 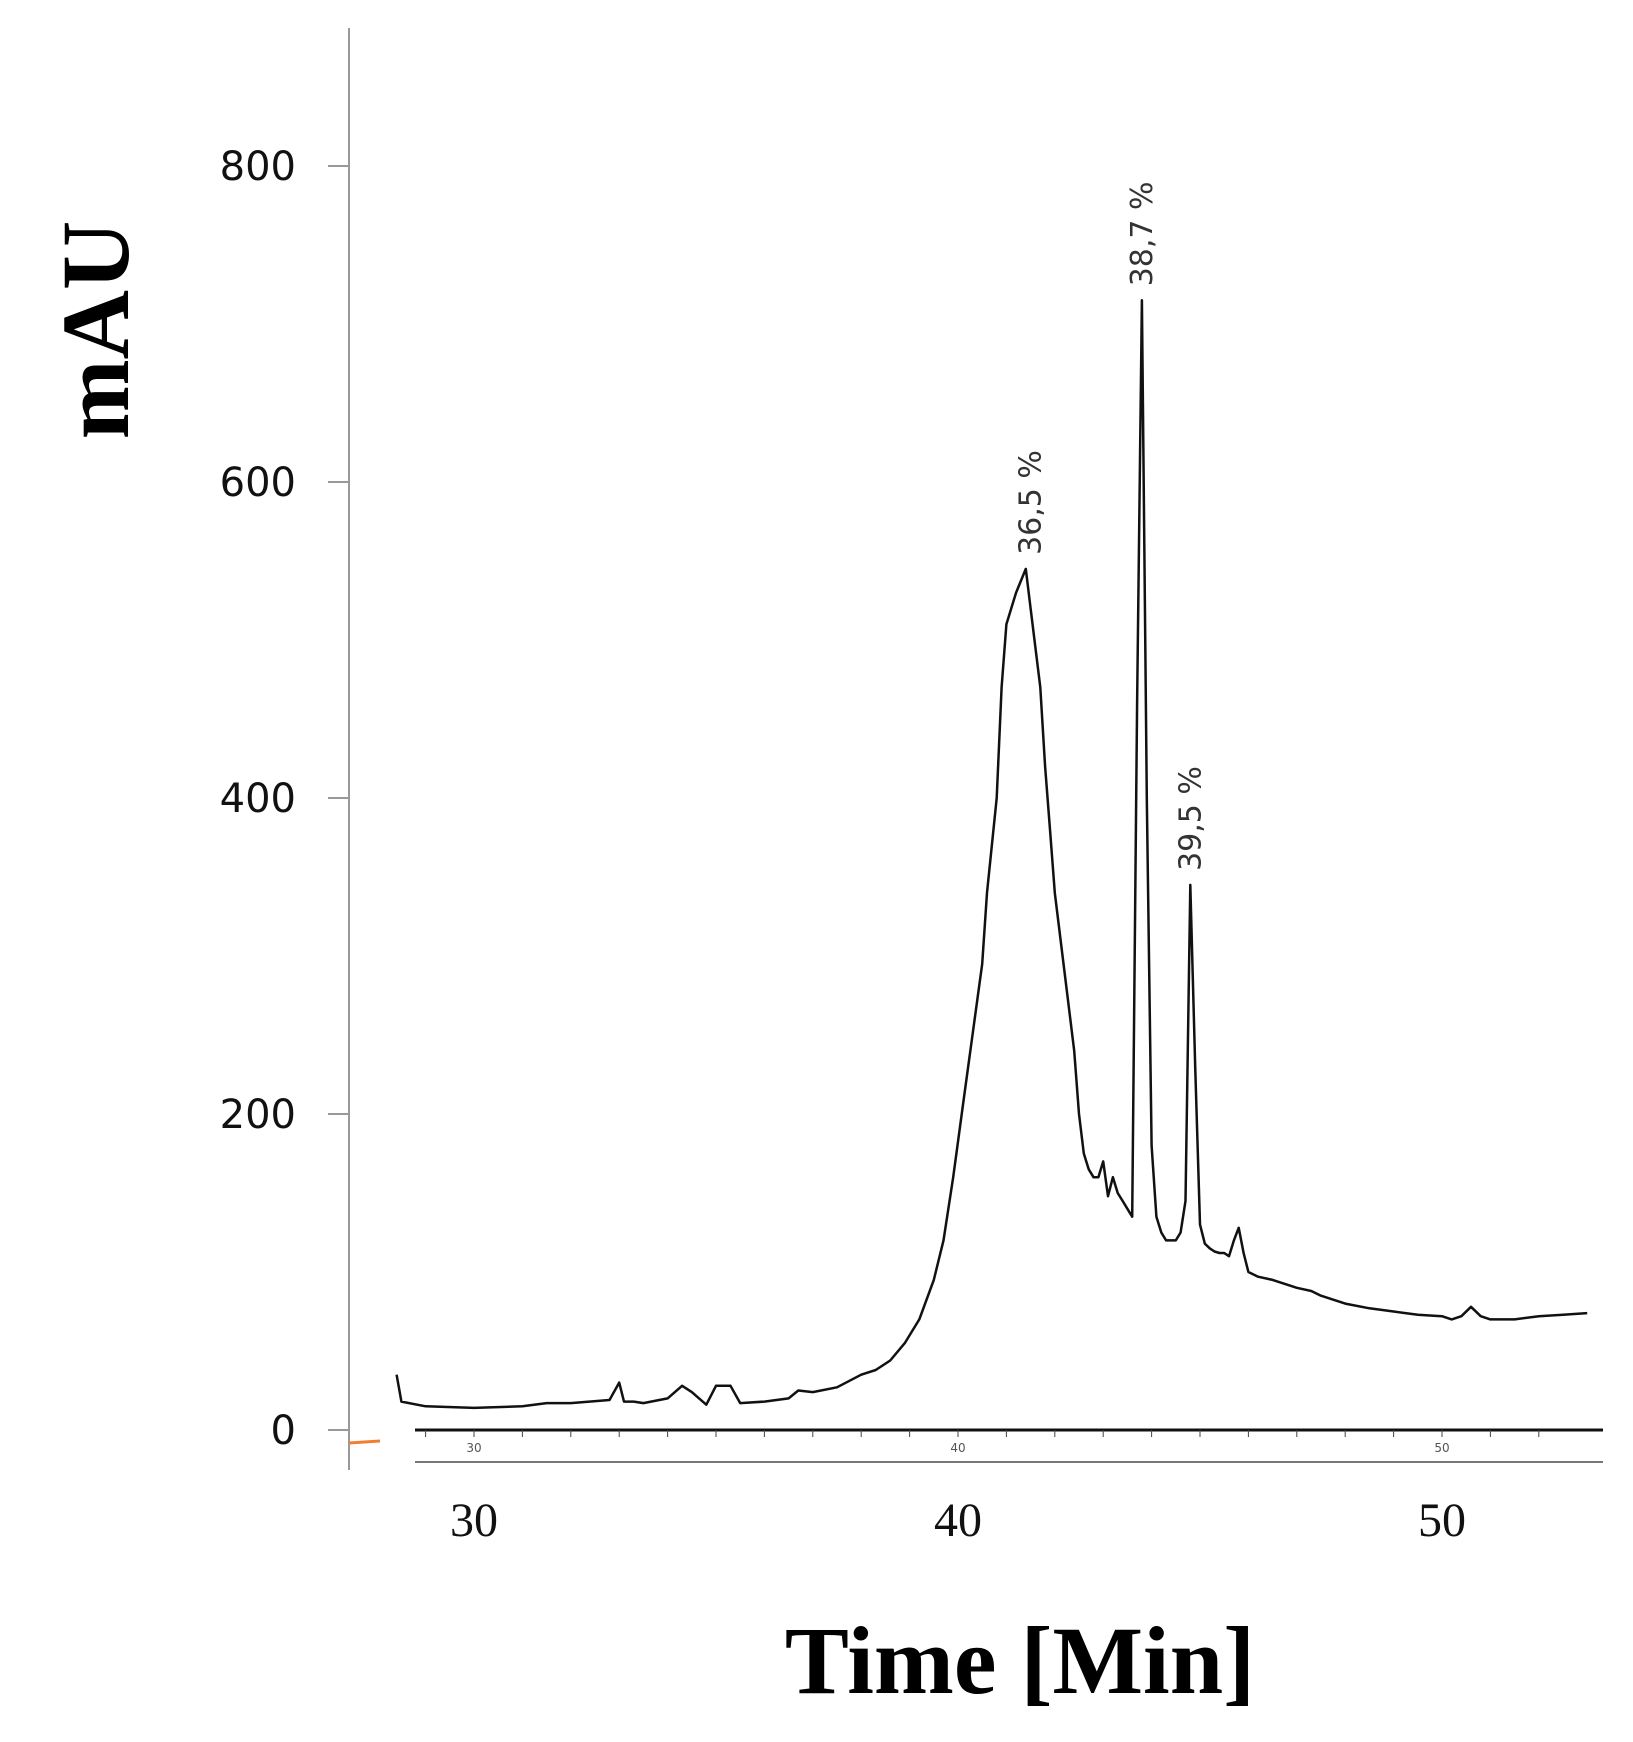 What do you see at coordinates (957, 1448) in the screenshot?
I see `mini-tick-label: 40` at bounding box center [957, 1448].